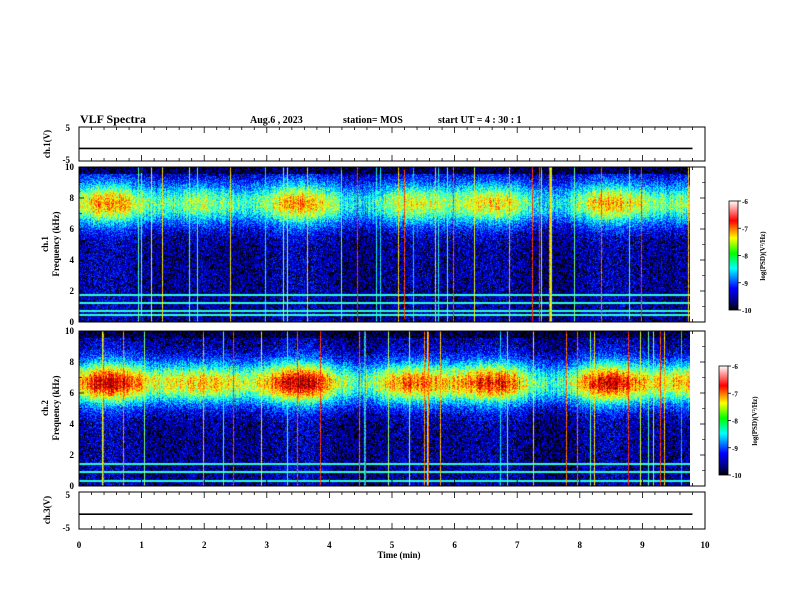 The width and height of the screenshot is (792, 612). What do you see at coordinates (56, 243) in the screenshot?
I see `ch1-frequency-axis-label: Frequency (kHz)` at bounding box center [56, 243].